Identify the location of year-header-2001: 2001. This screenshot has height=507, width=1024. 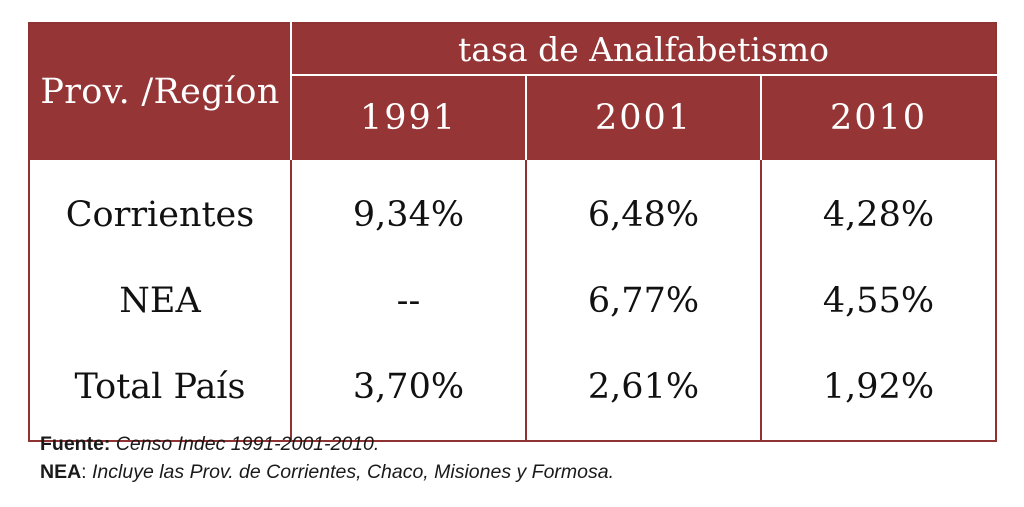
(643, 117).